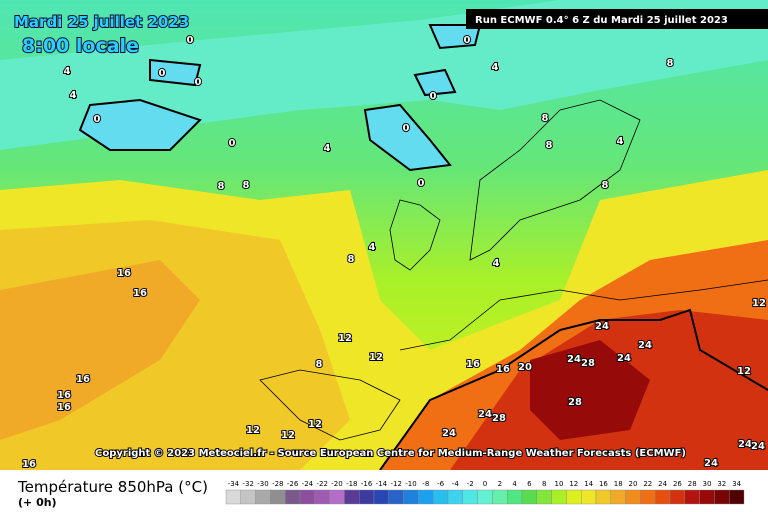 This screenshot has height=512, width=768. Describe the element at coordinates (603, 484) in the screenshot. I see `legend-tick: 16` at that location.